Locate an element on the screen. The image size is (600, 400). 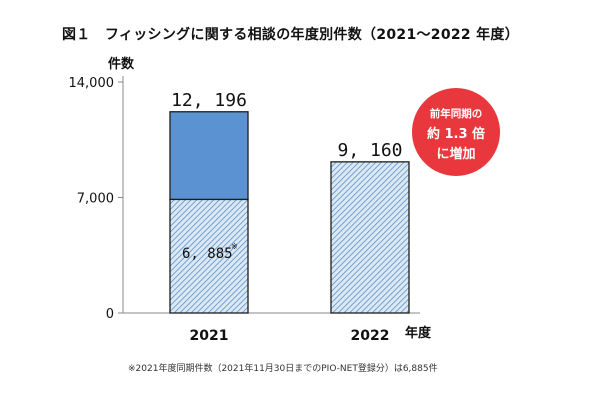
data-label-inner-mark: ※ is located at coordinates (234, 246).